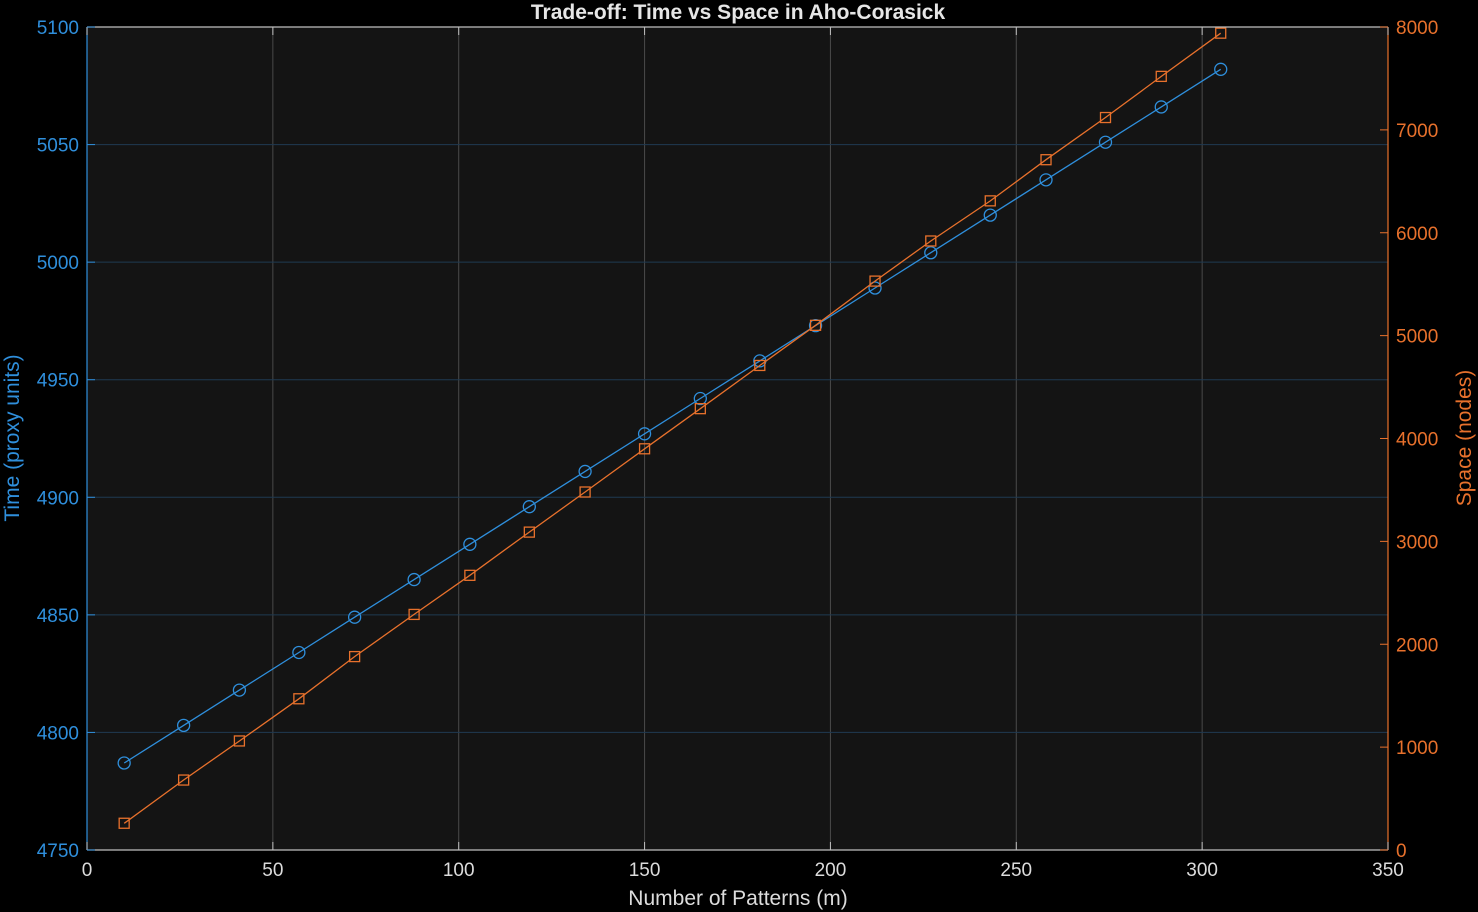  What do you see at coordinates (1417, 440) in the screenshot?
I see `y-right-tick-label: 4000` at bounding box center [1417, 440].